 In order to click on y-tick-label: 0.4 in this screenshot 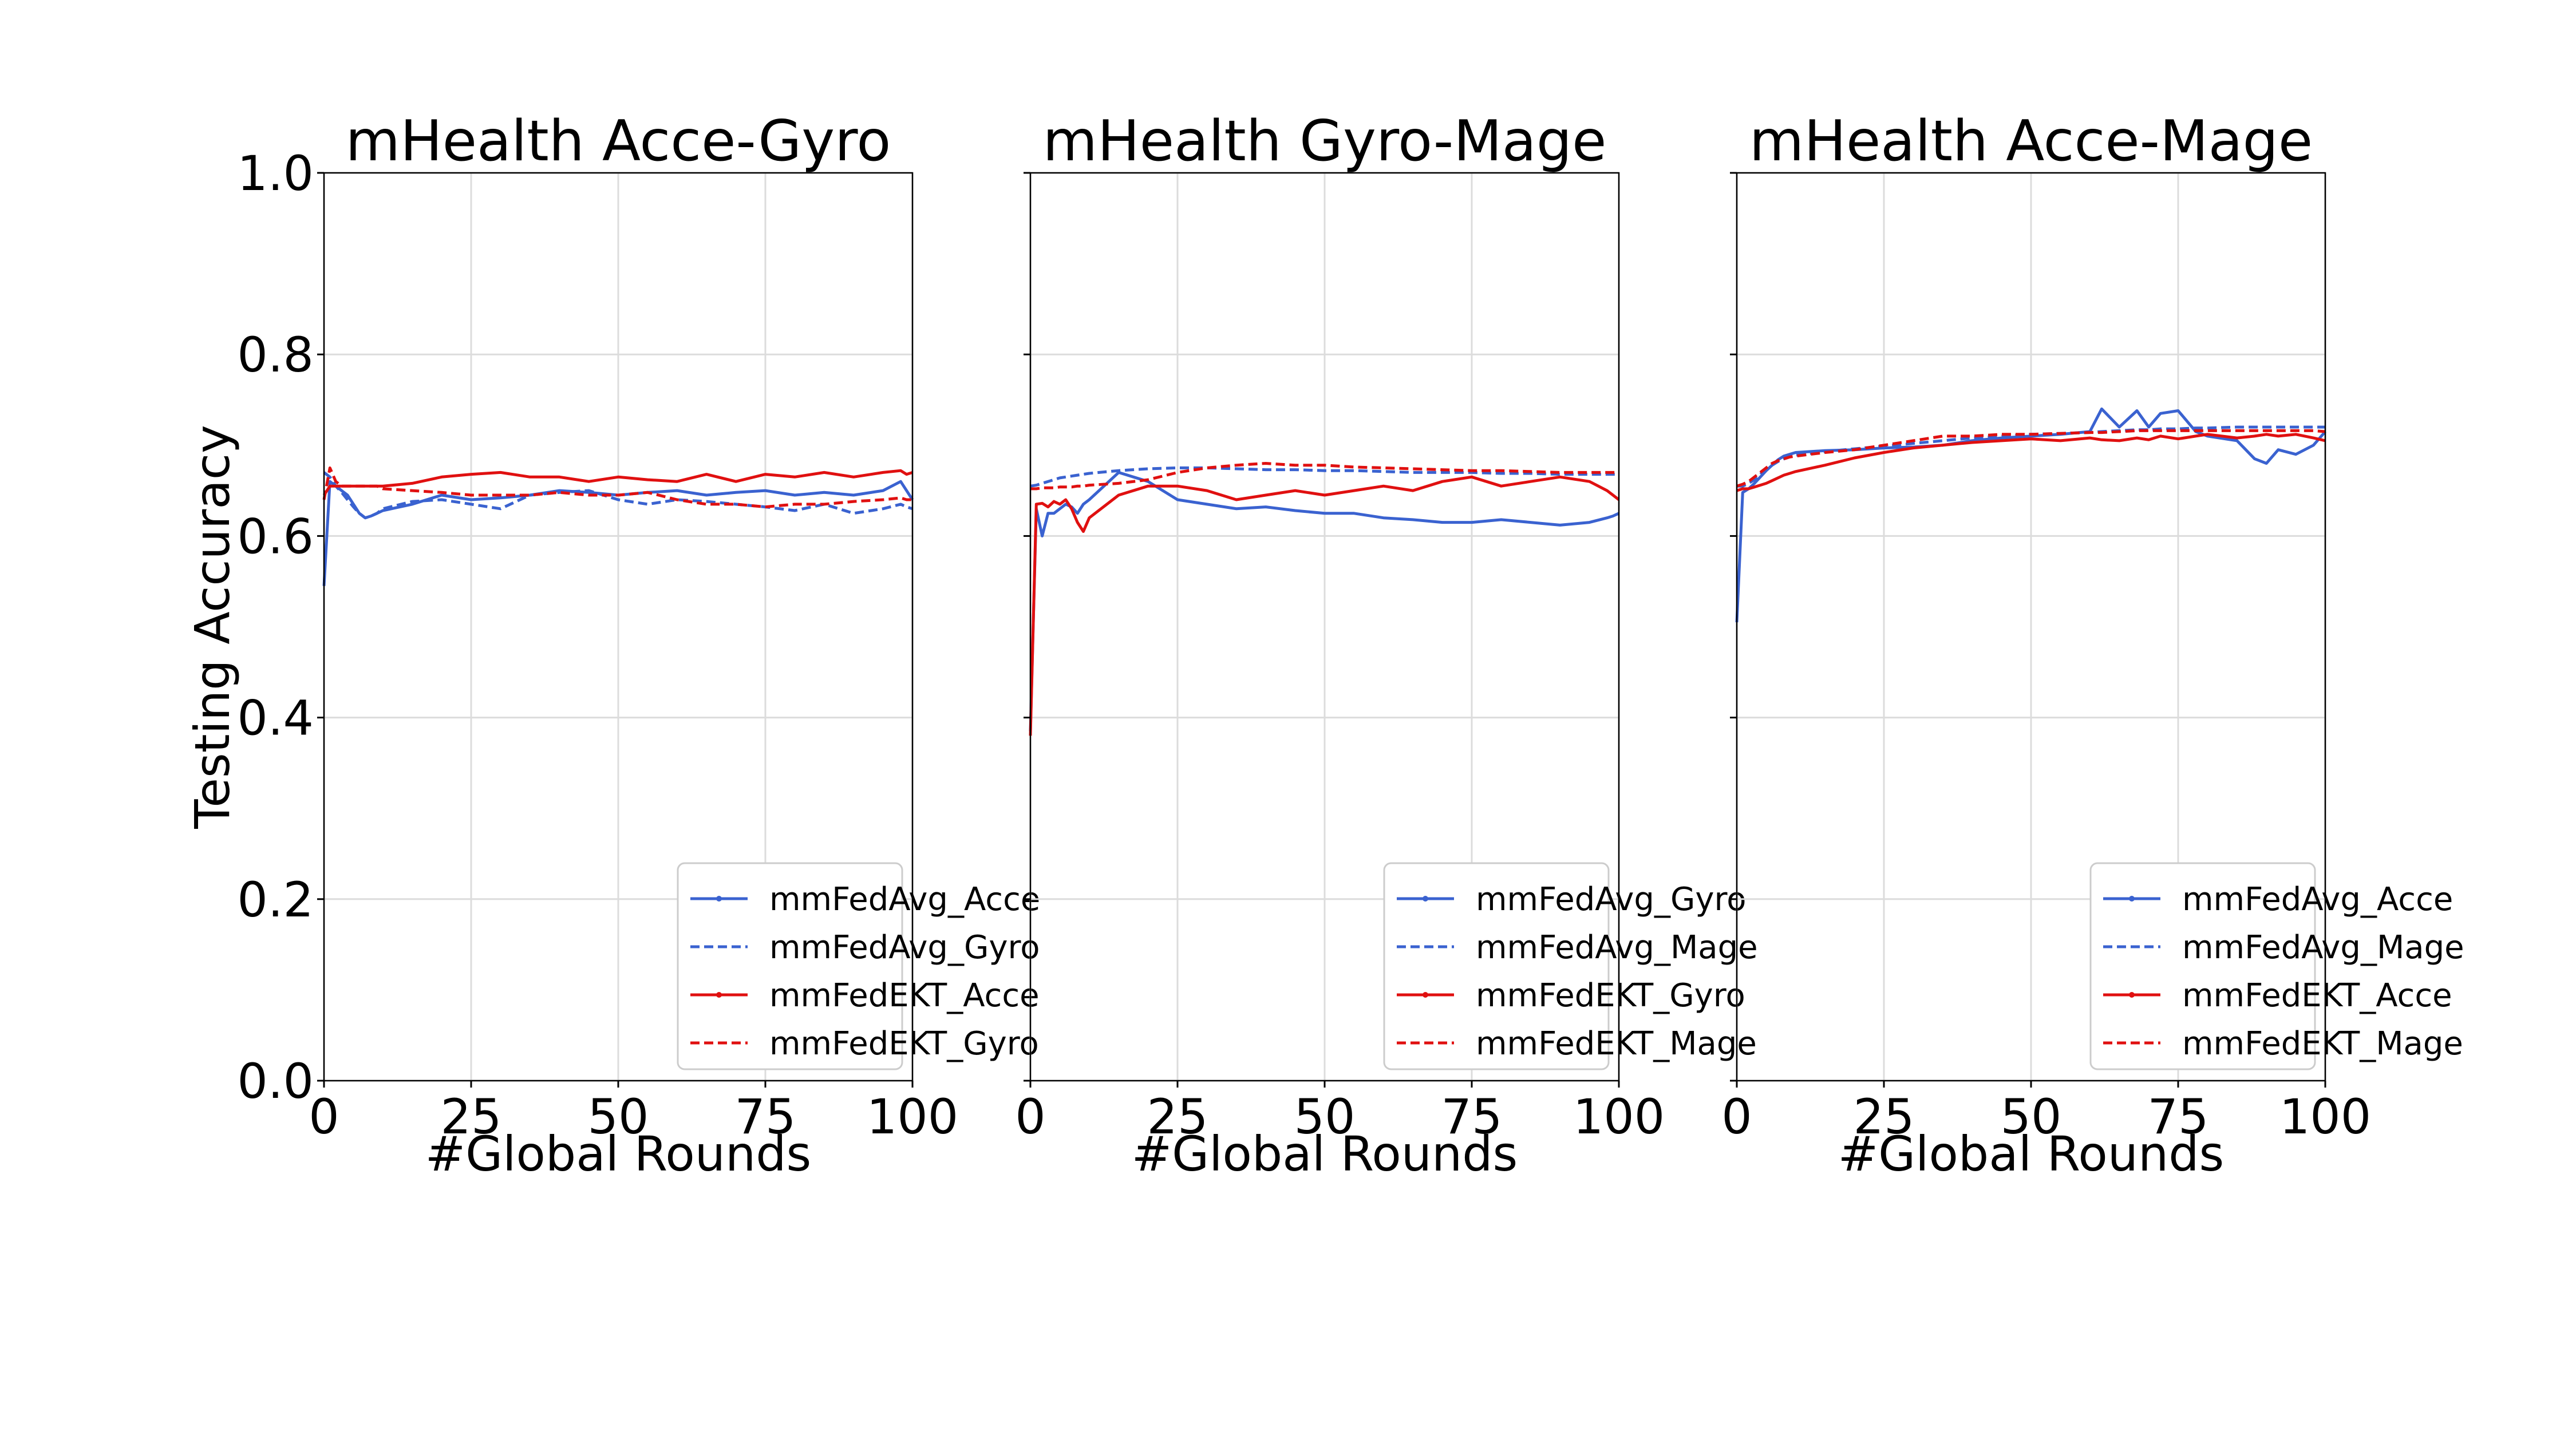, I will do `click(275, 718)`.